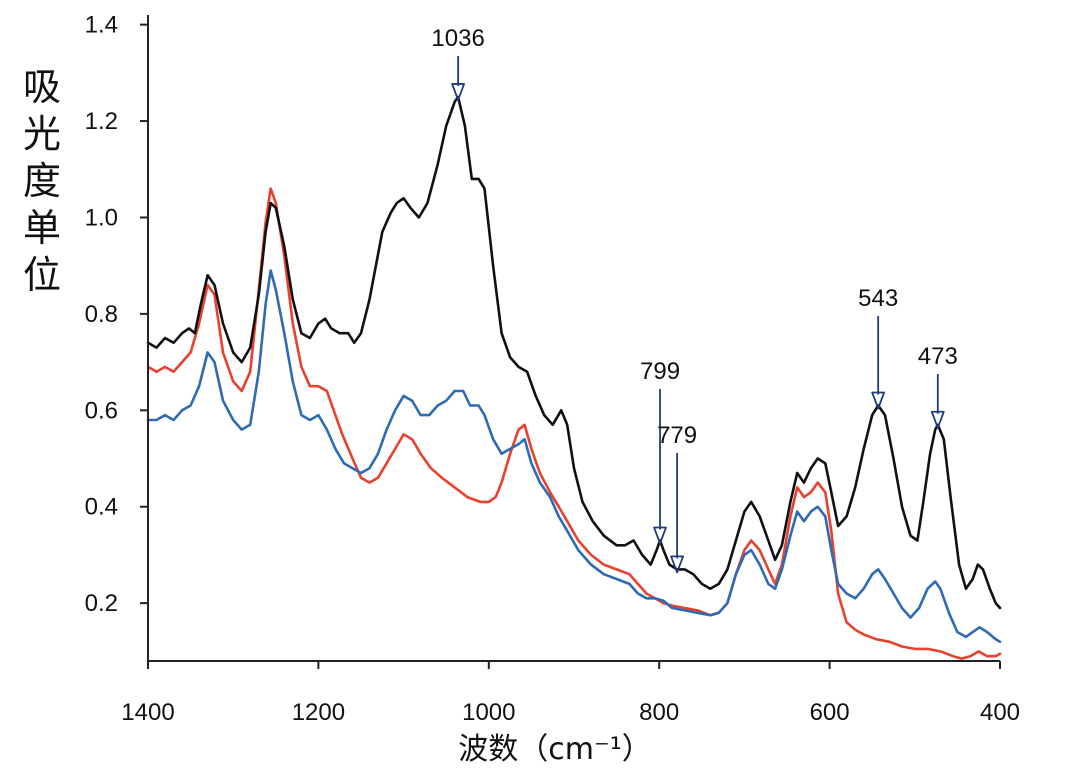 The image size is (1080, 770). I want to click on y-tick-label: 0.6, so click(101, 410).